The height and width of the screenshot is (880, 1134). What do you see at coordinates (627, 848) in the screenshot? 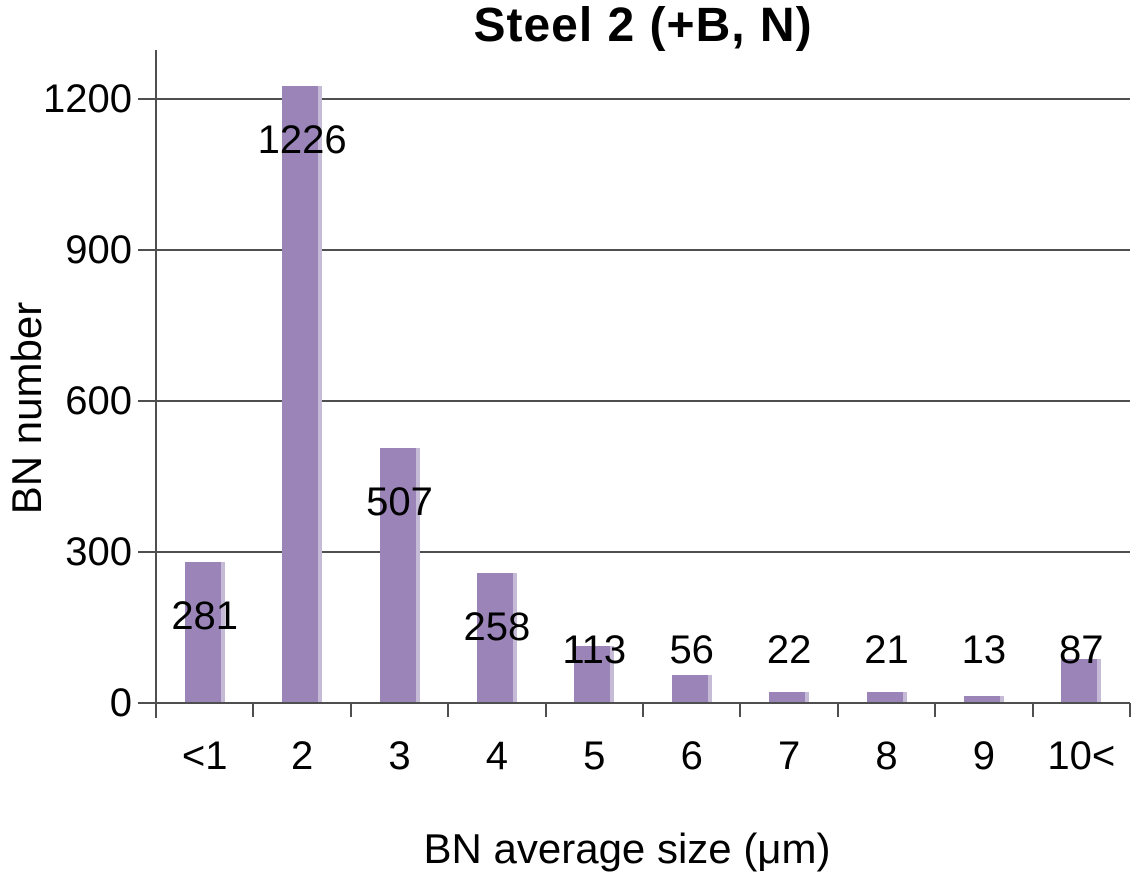
I see `x-axis-title: BN average size (μm)` at bounding box center [627, 848].